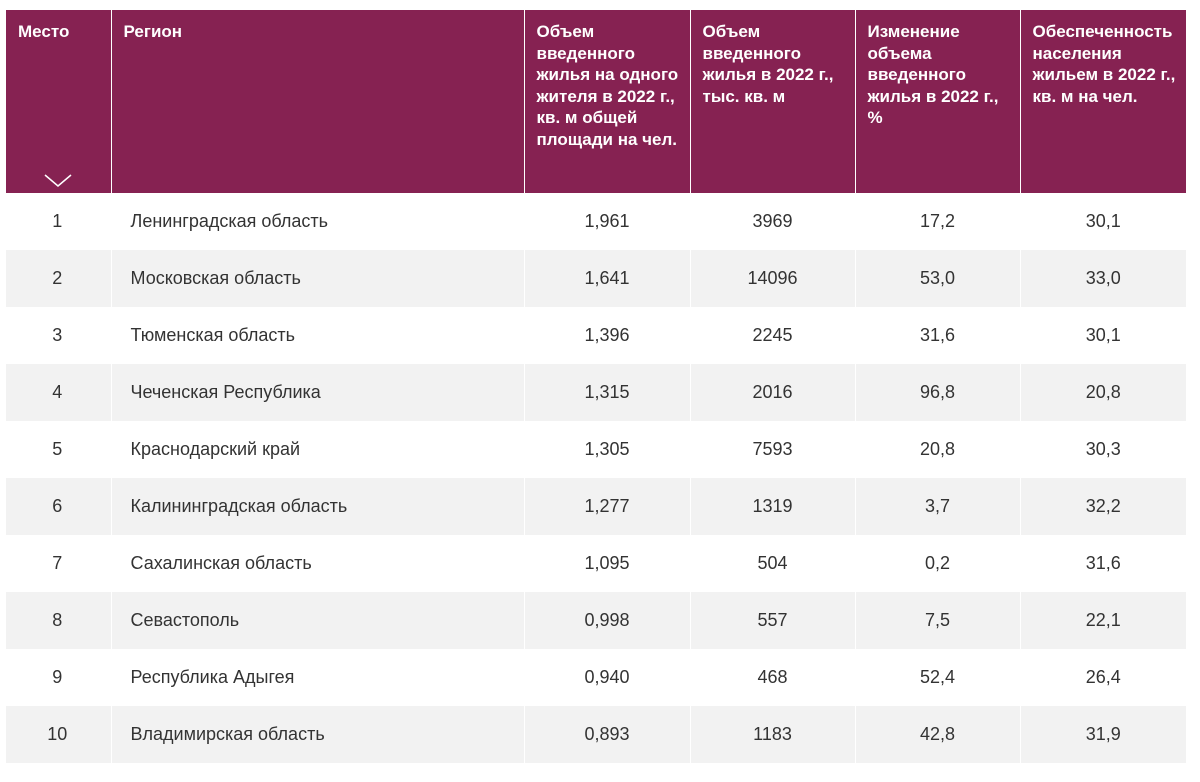 The height and width of the screenshot is (782, 1200). Describe the element at coordinates (772, 392) in the screenshot. I see `cell-volume: 2016` at that location.